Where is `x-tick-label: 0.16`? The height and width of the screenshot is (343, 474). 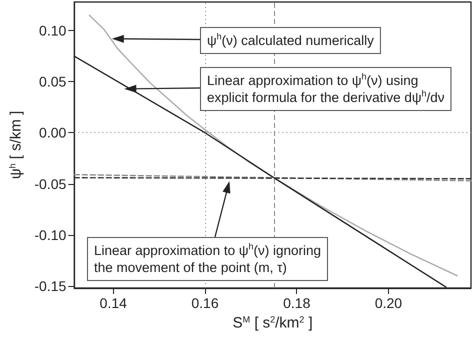 x-tick-label: 0.16 is located at coordinates (205, 303).